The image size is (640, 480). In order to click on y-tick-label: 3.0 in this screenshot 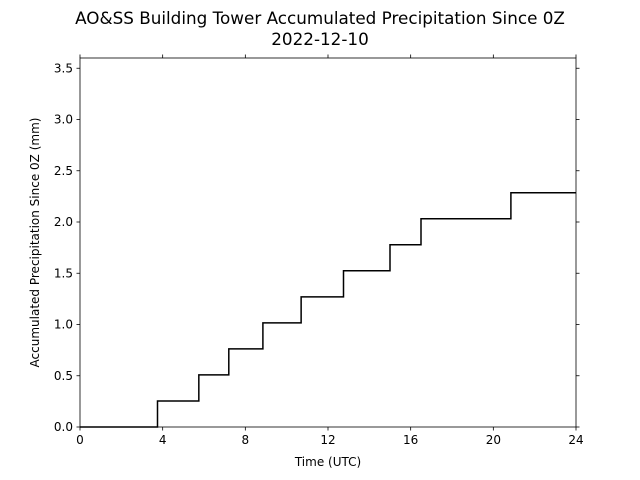, I will do `click(63, 120)`.